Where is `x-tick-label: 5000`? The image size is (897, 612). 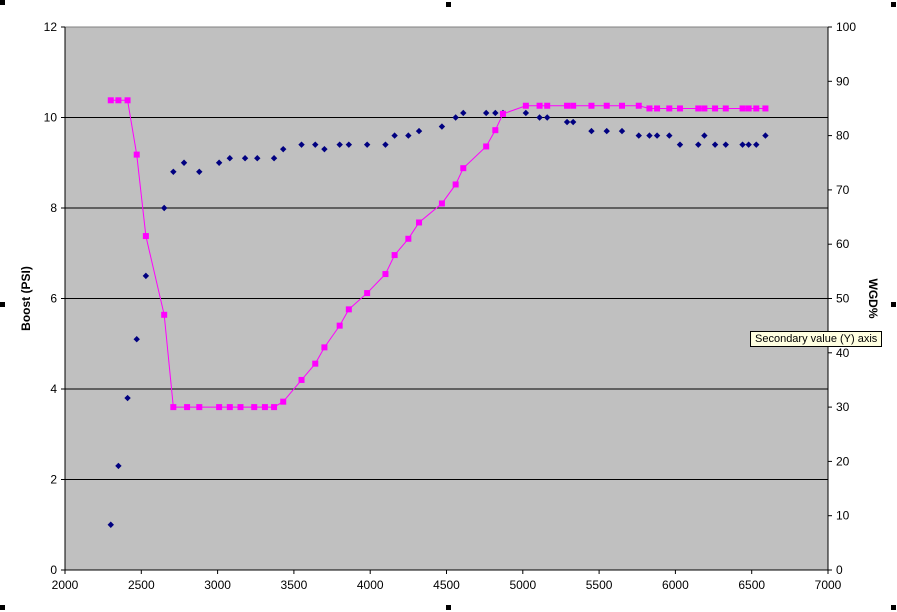 x-tick-label: 5000 is located at coordinates (522, 585).